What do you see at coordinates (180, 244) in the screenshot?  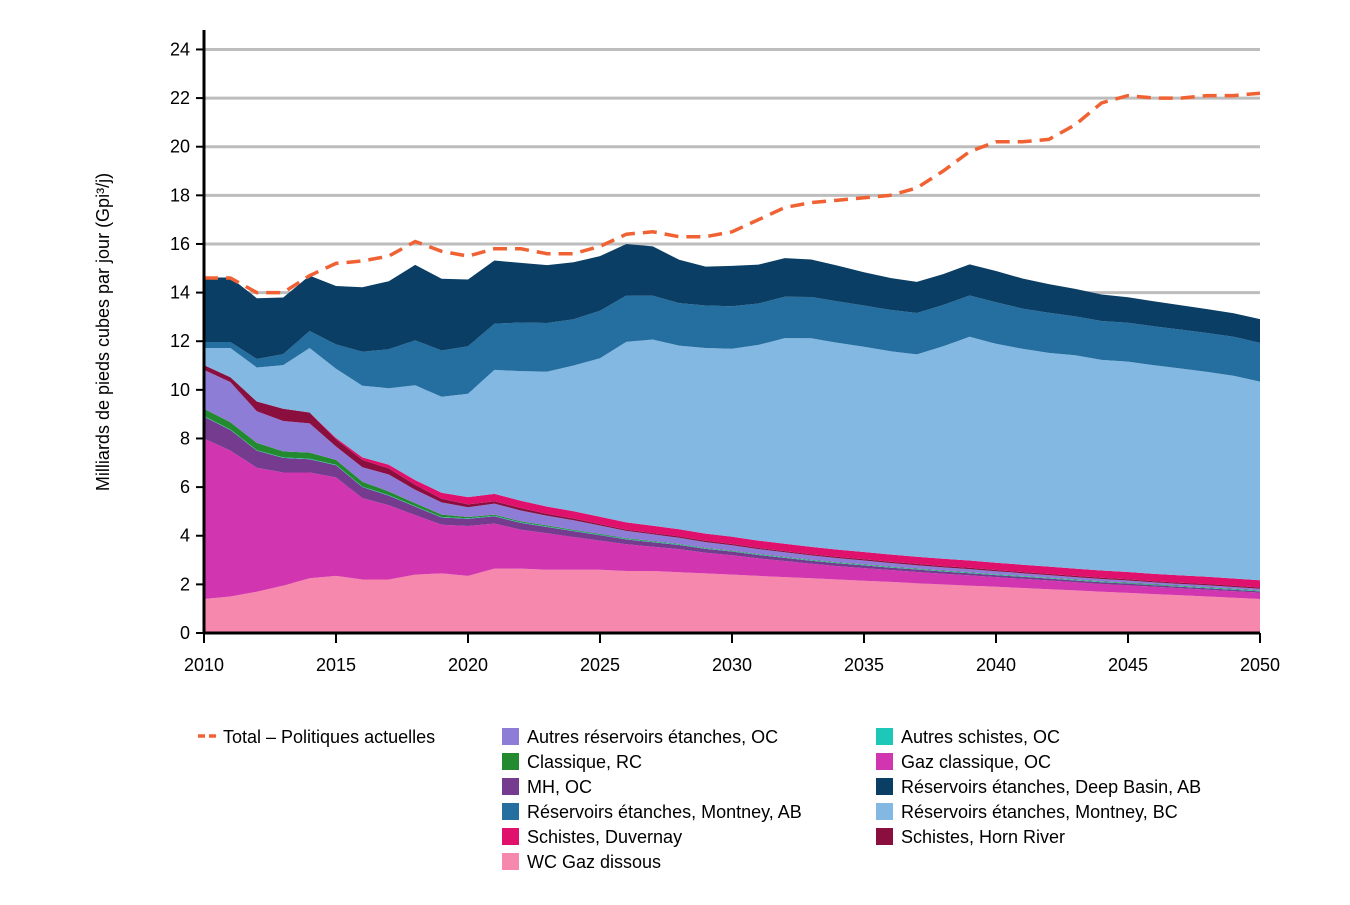 I see `y-tick-label: 16` at bounding box center [180, 244].